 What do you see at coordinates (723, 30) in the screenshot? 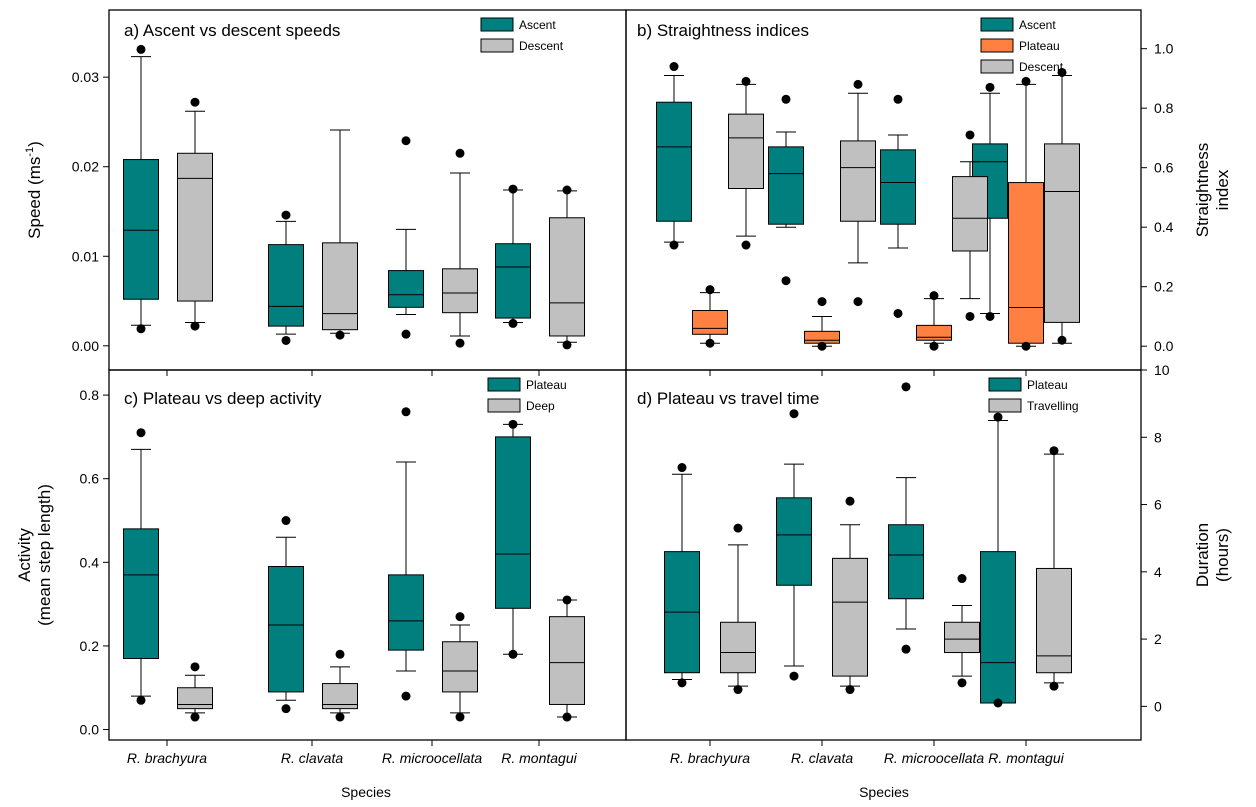
I see `panel-title: b) Straightness indices` at bounding box center [723, 30].